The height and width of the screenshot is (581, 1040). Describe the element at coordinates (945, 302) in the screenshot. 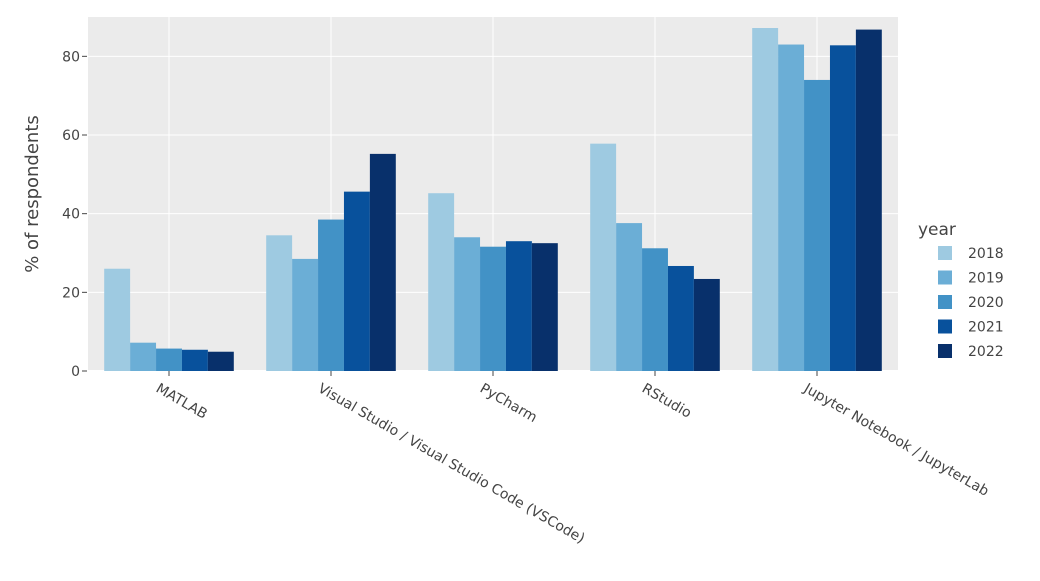

I see `legend-swatch-2020` at that location.